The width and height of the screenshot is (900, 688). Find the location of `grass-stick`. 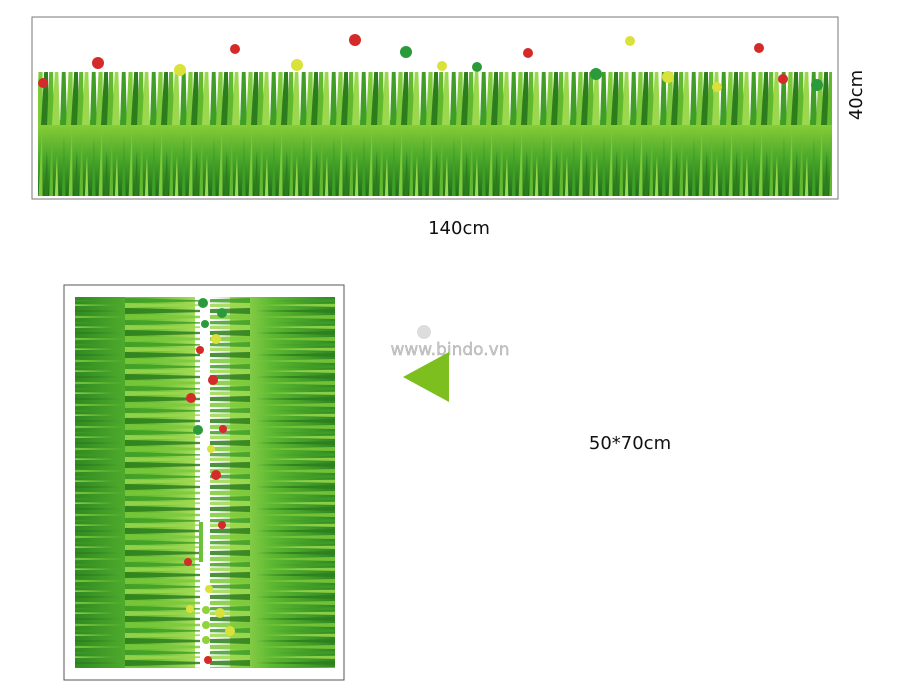

grass-stick is located at coordinates (201, 542).